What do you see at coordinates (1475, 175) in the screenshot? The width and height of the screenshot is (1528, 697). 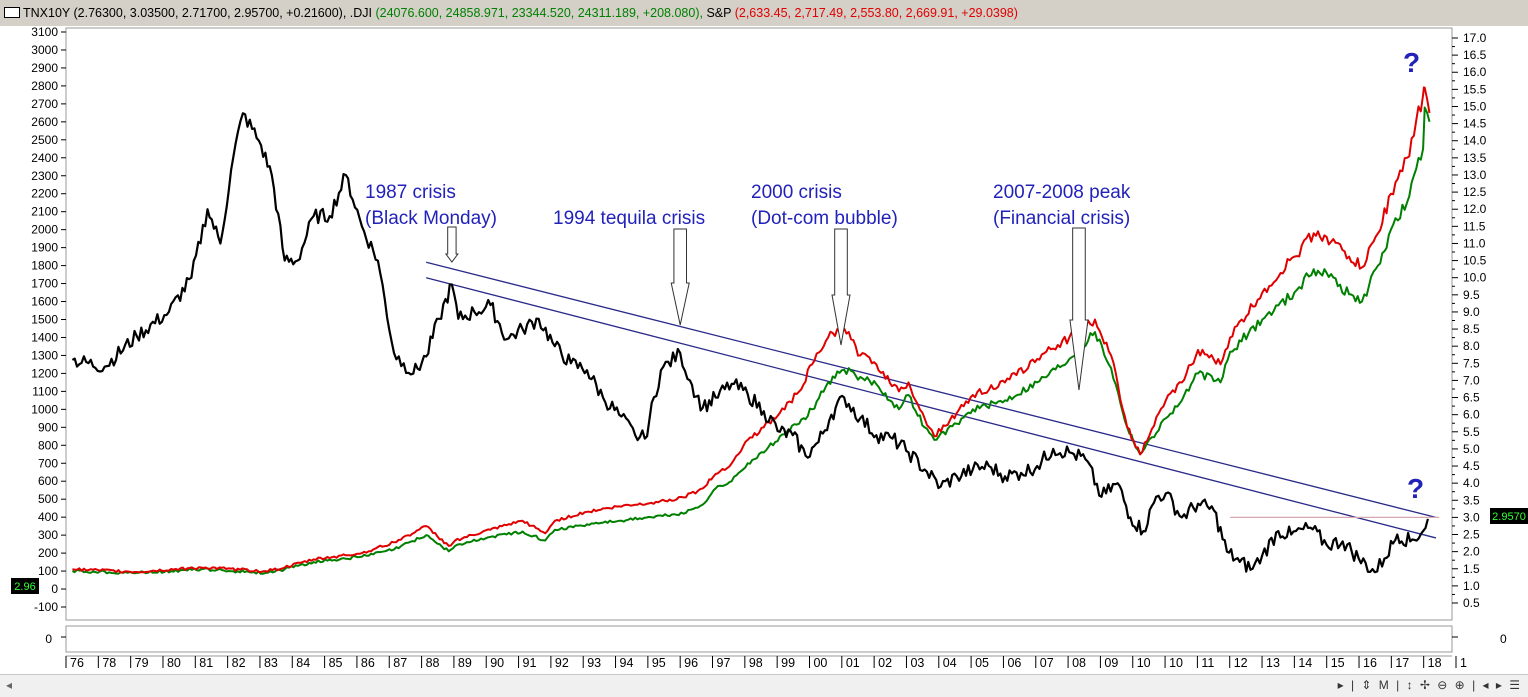 I see `right-tick-label: 13.0` at bounding box center [1475, 175].